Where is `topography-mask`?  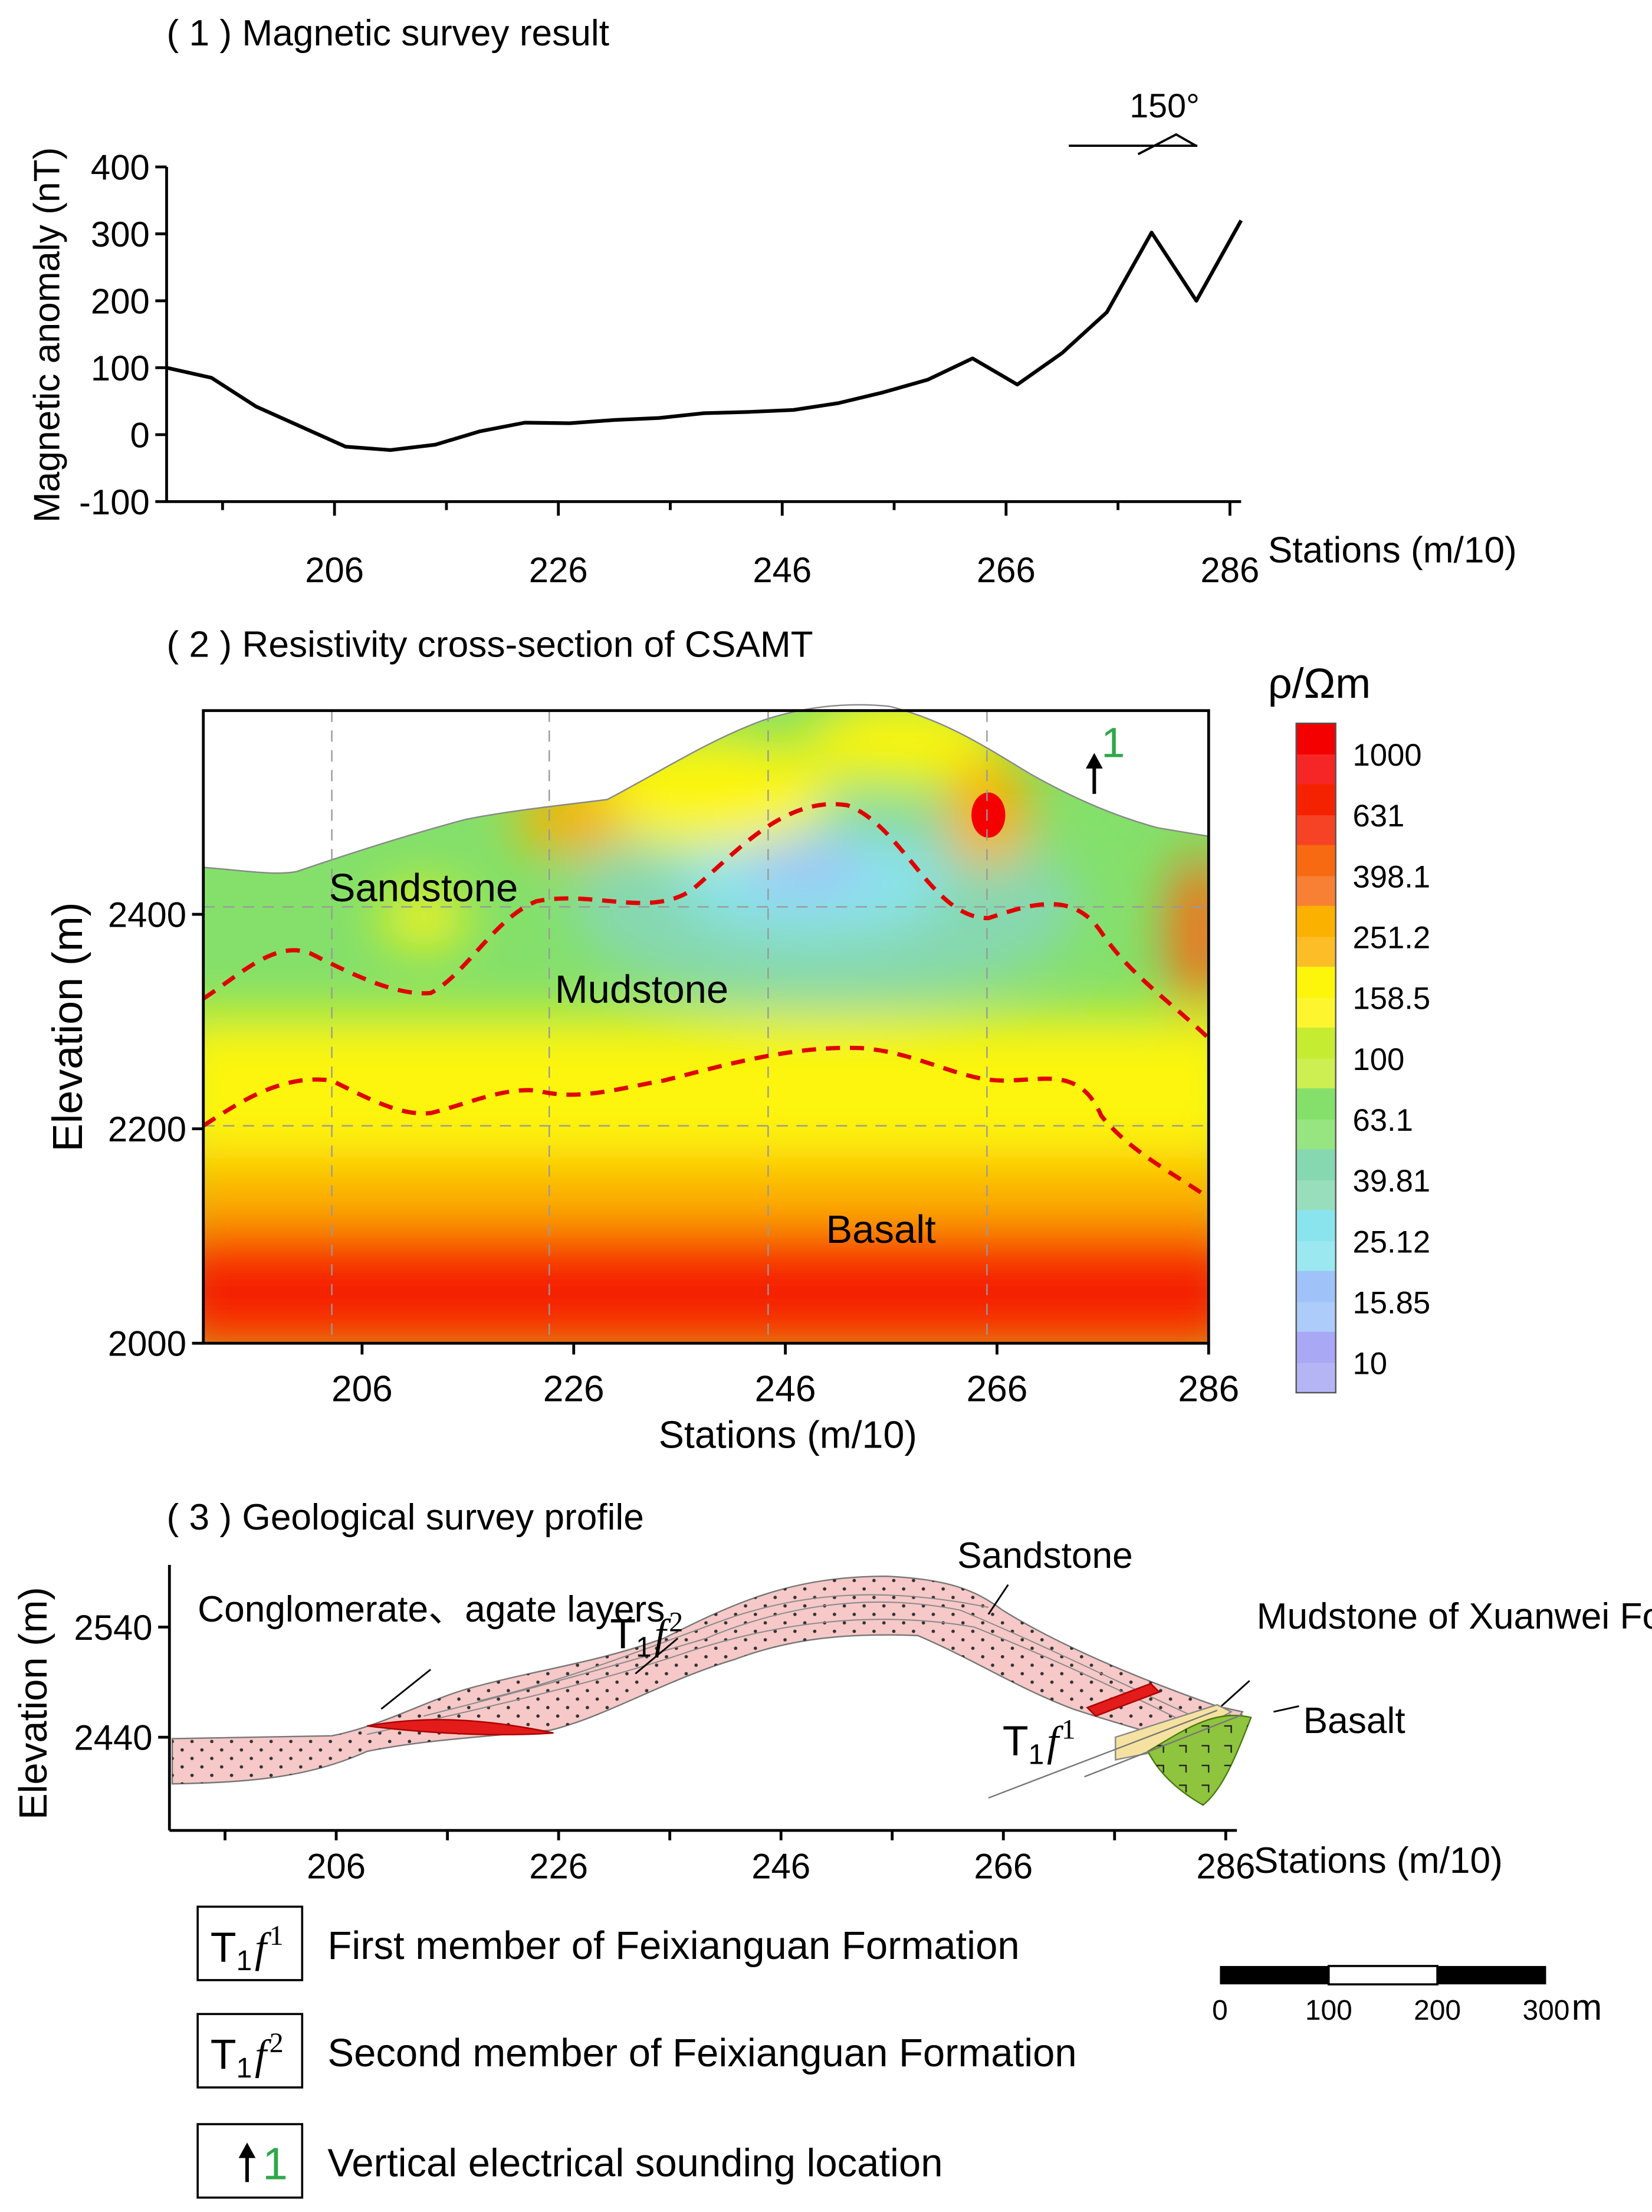 topography-mask is located at coordinates (706, 786).